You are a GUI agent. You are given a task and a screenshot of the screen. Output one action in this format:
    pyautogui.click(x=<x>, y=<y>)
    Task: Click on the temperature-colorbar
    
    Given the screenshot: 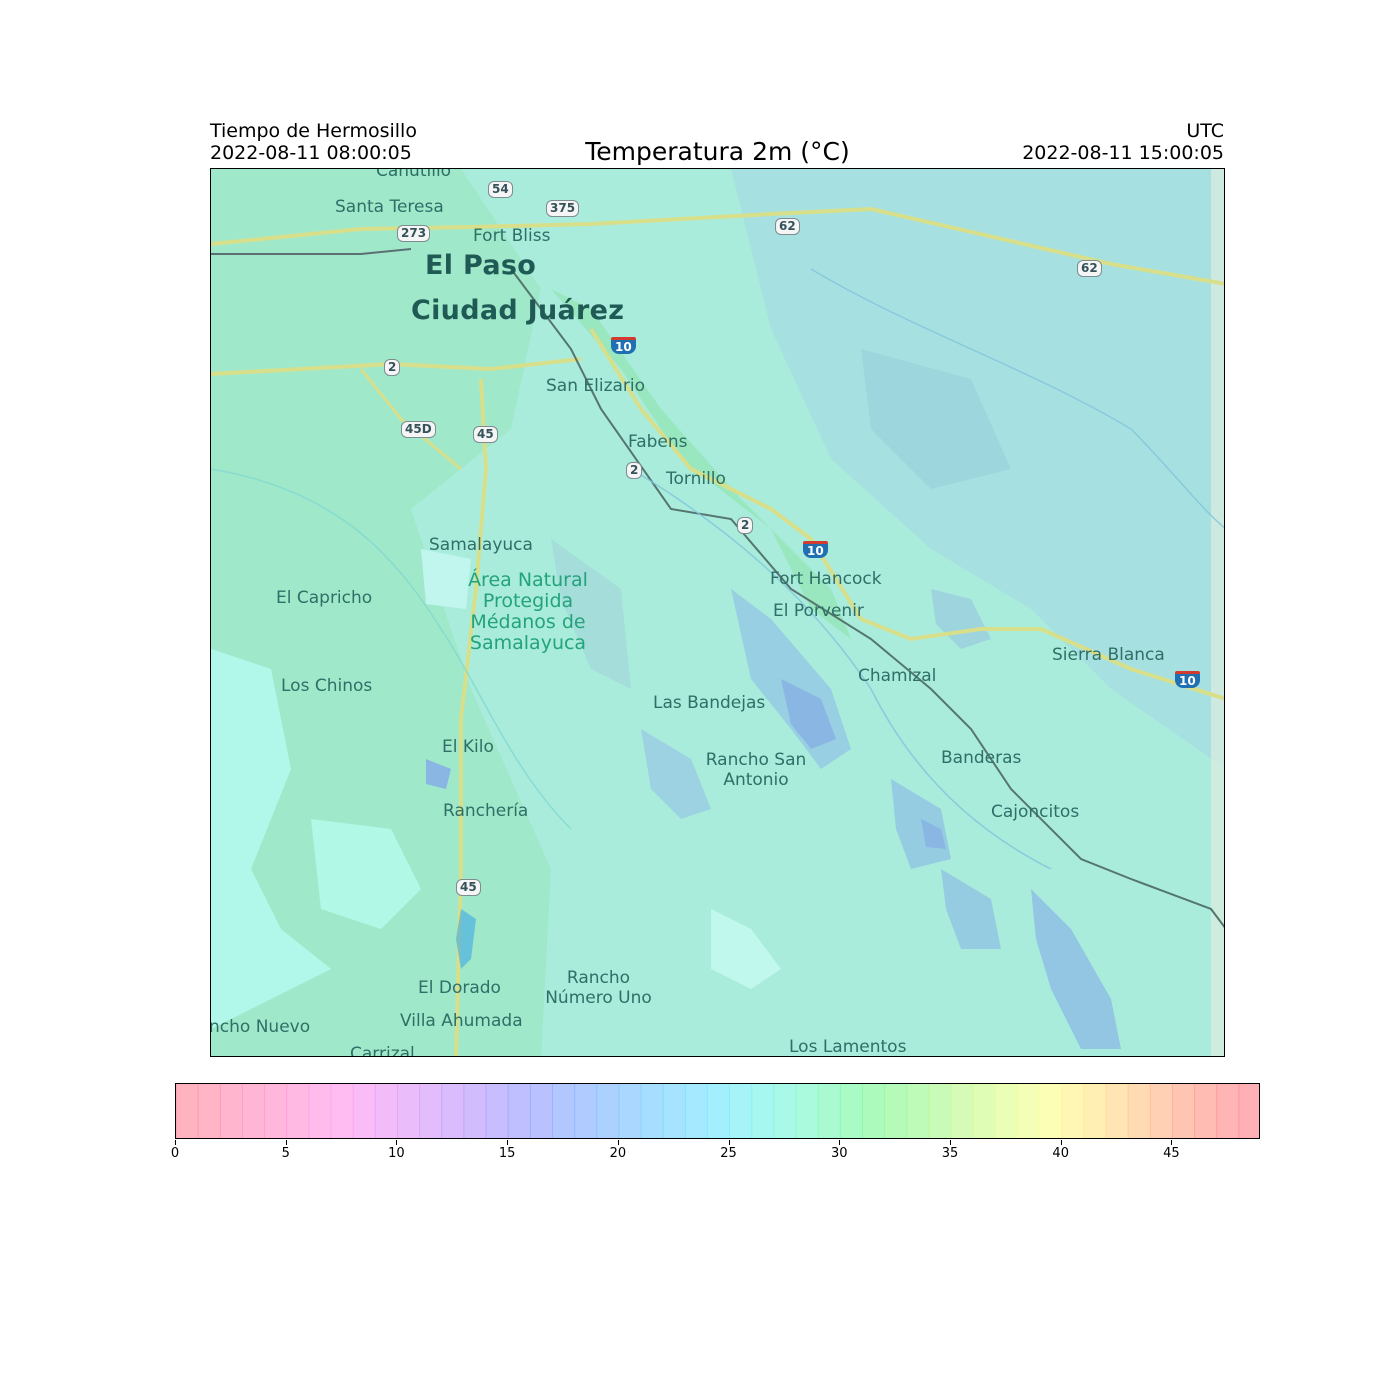 What is the action you would take?
    pyautogui.click(x=717, y=1111)
    